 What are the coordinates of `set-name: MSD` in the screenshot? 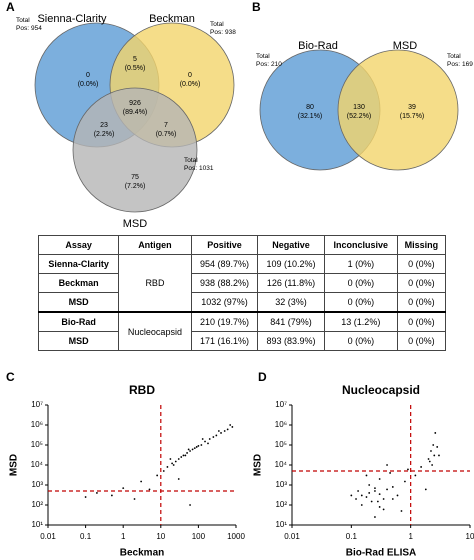 It's located at (135, 224).